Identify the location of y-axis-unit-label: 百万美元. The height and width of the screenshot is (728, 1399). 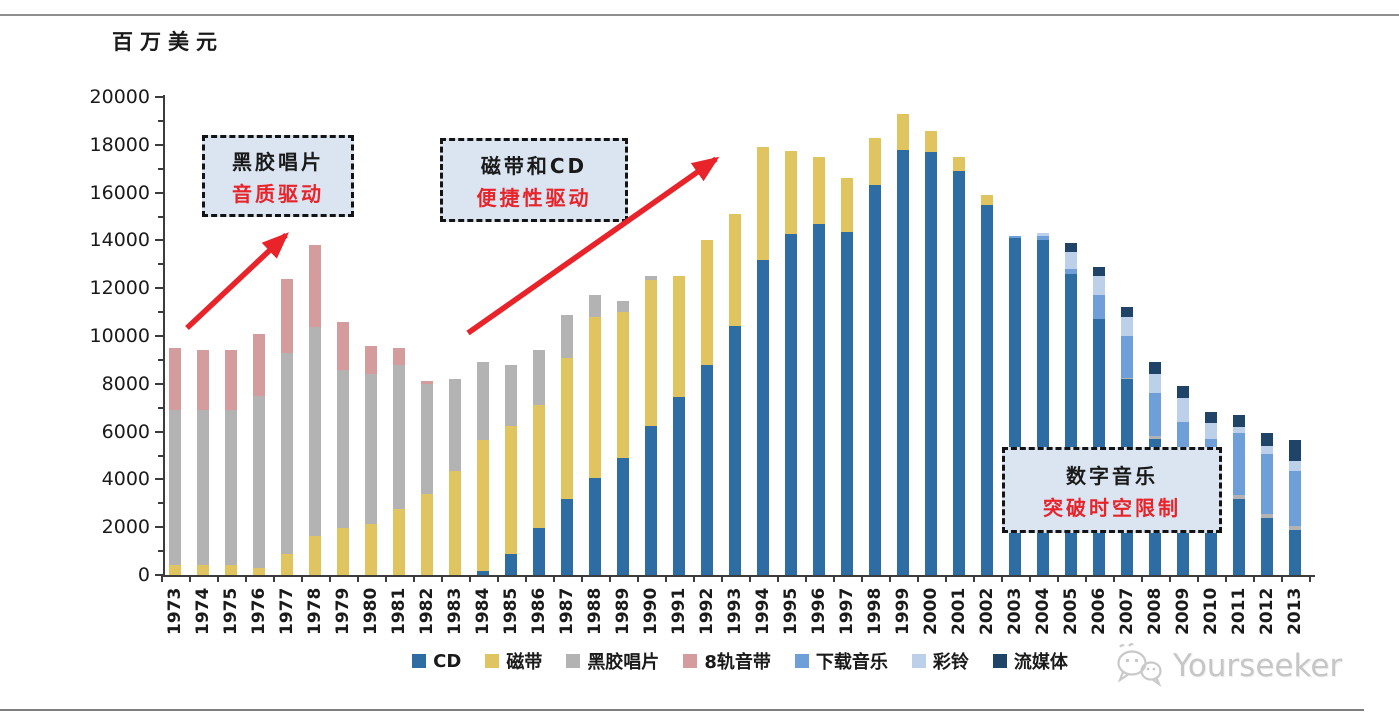
(168, 42).